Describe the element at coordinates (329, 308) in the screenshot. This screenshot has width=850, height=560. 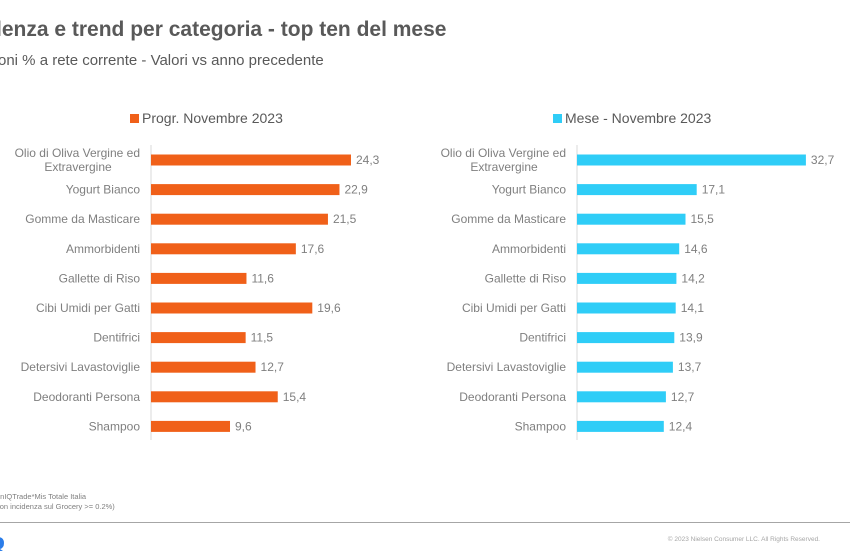
I see `data-label: 19,6` at that location.